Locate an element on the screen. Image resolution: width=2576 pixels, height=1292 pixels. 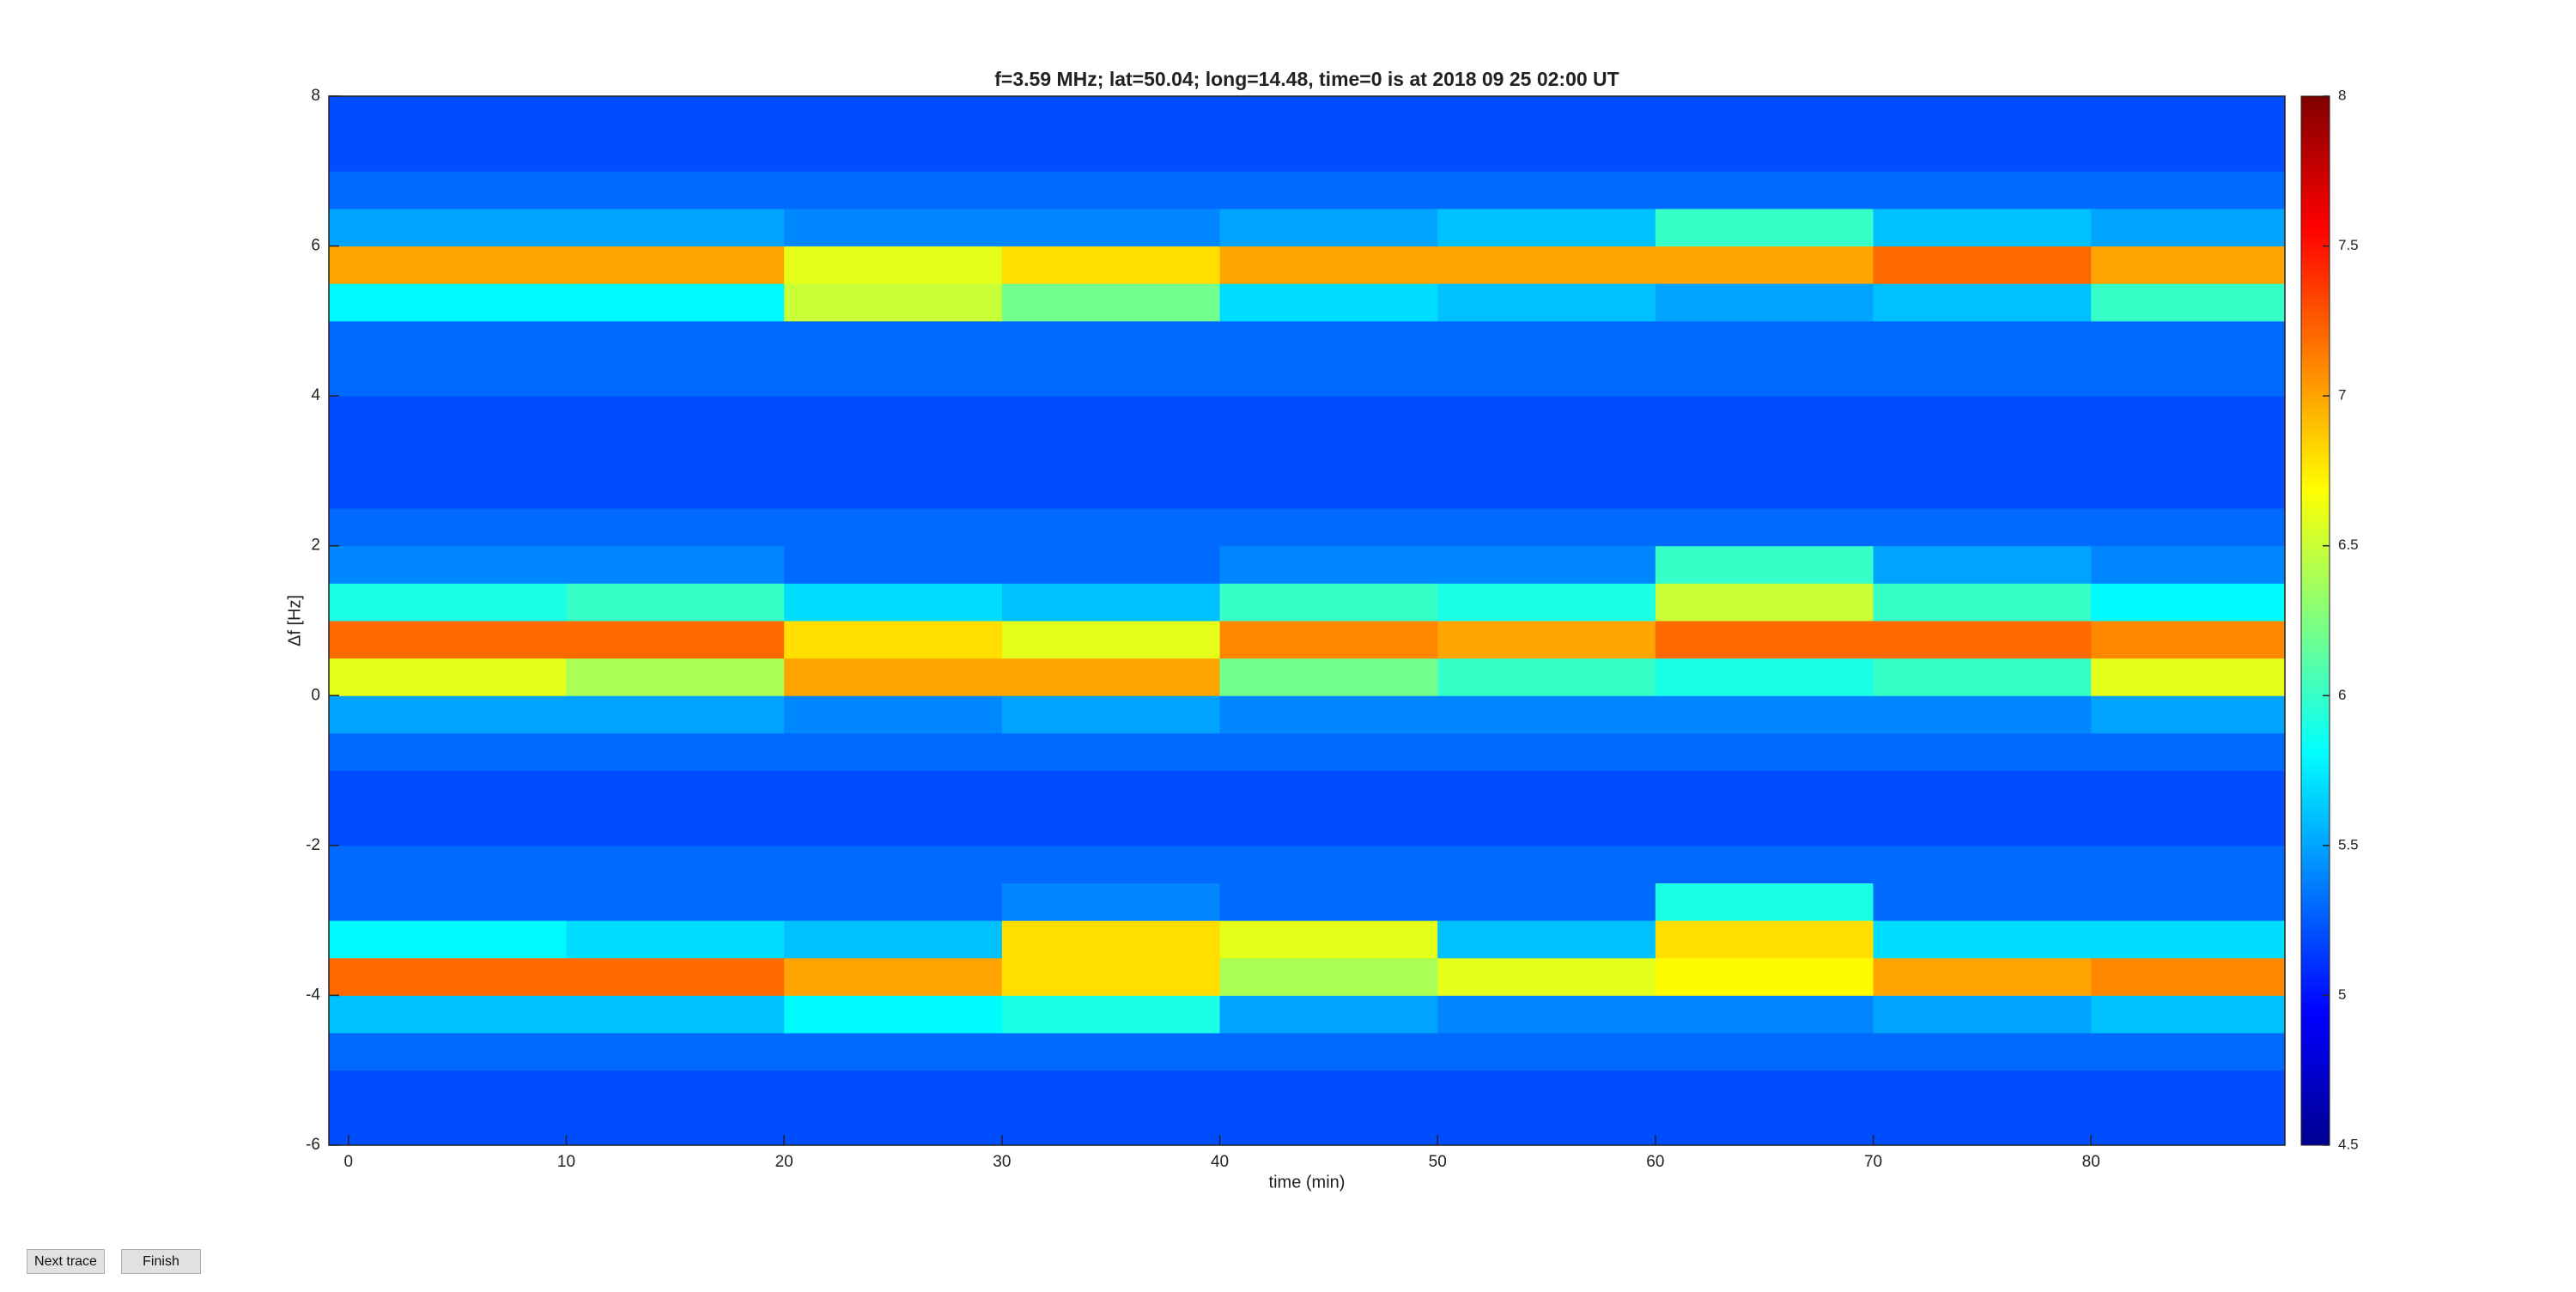
y-tick-label: 6 is located at coordinates (315, 246).